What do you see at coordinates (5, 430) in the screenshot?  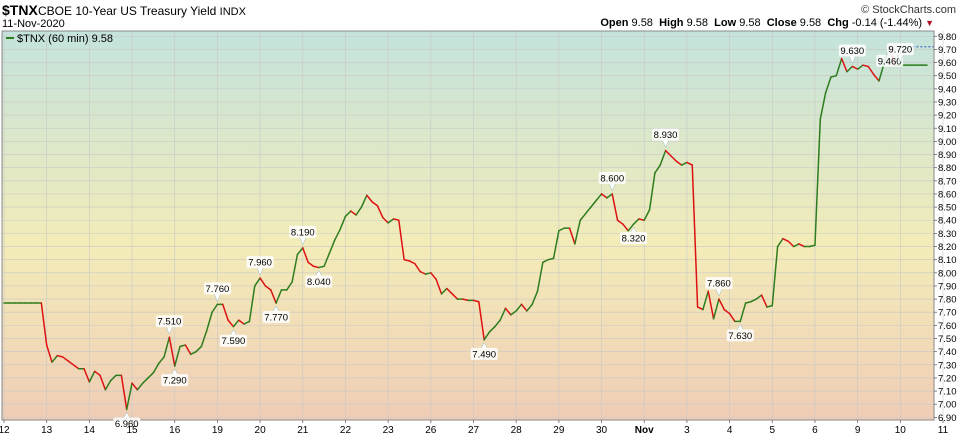 I see `x-tick-label: 12` at bounding box center [5, 430].